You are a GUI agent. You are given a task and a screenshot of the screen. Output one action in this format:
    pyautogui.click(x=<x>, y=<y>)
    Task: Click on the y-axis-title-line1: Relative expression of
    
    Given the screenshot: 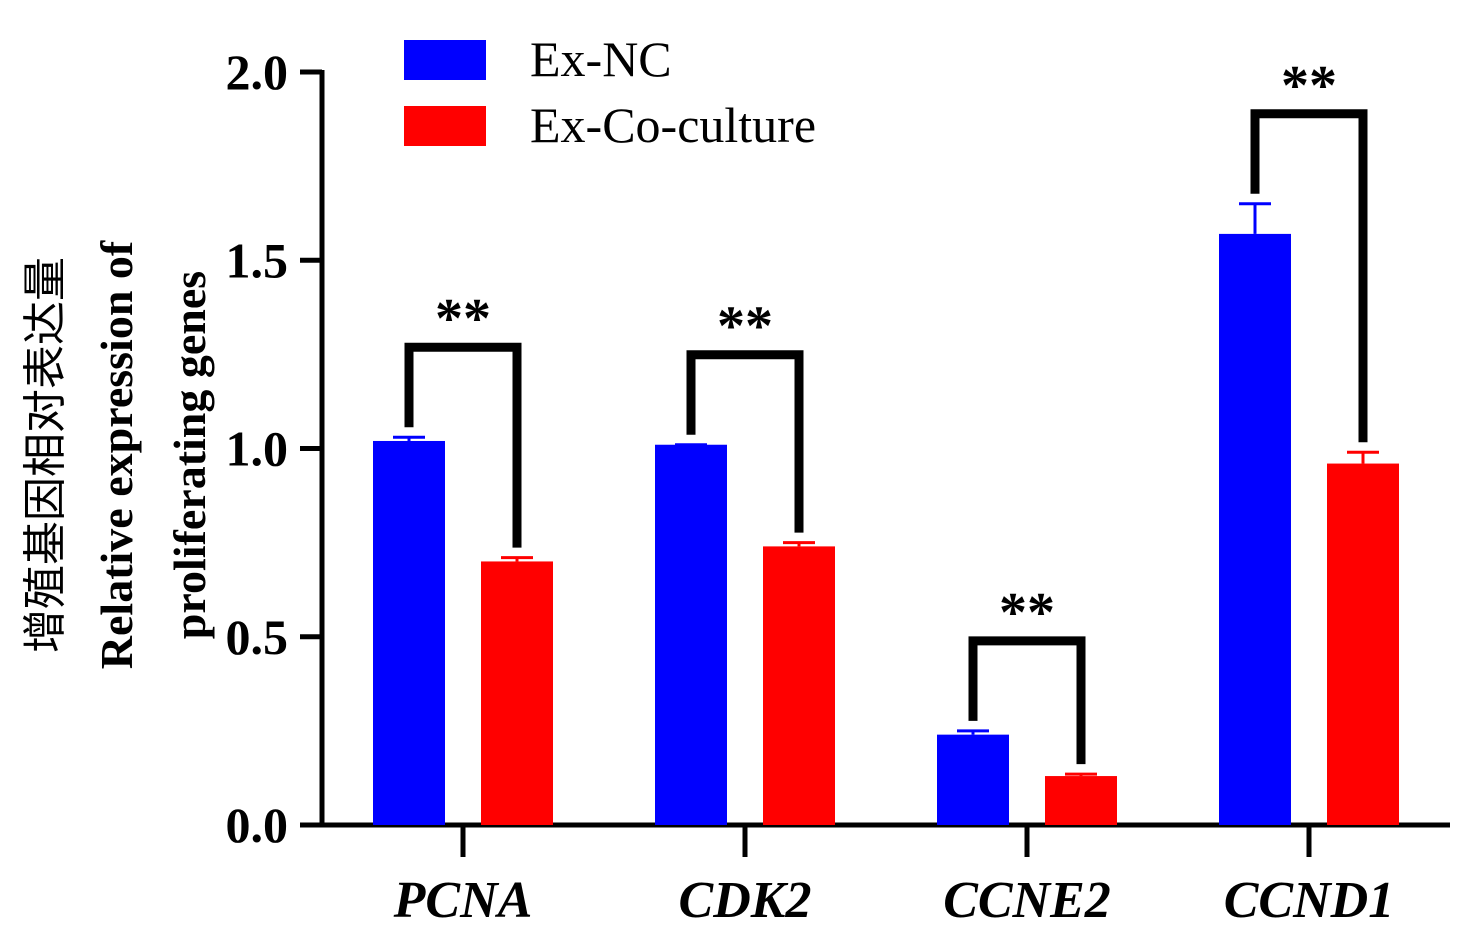 What is the action you would take?
    pyautogui.click(x=116, y=454)
    